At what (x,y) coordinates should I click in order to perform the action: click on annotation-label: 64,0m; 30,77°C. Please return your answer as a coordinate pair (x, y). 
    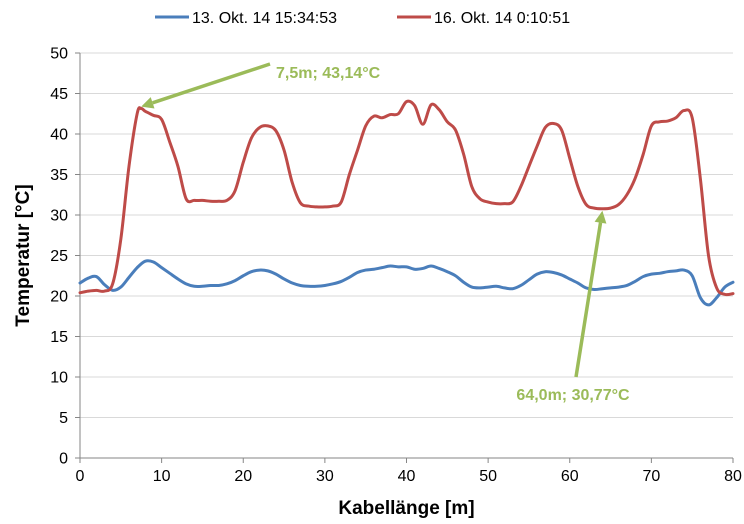
    Looking at the image, I should click on (573, 395).